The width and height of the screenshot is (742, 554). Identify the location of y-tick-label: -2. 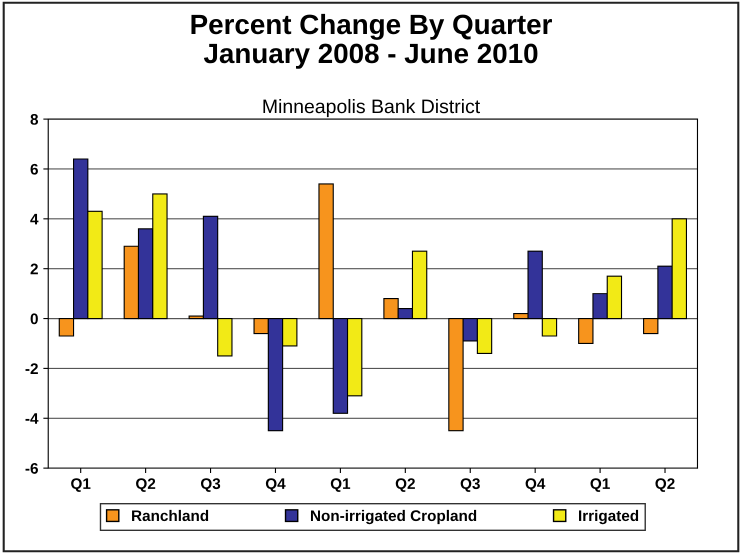
(32, 368).